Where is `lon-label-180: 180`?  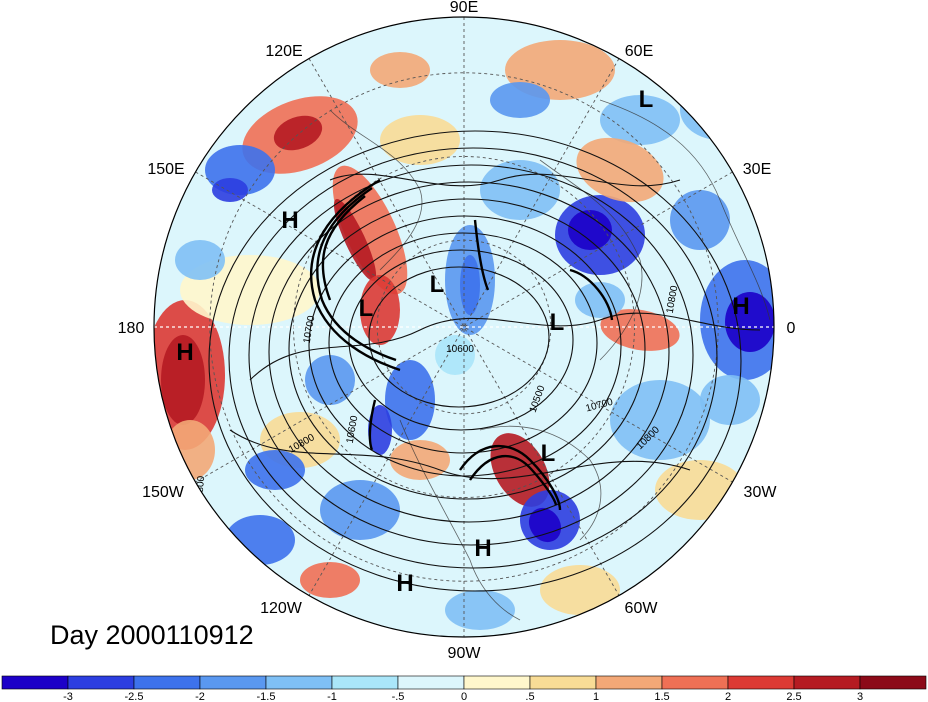
lon-label-180: 180 is located at coordinates (131, 328).